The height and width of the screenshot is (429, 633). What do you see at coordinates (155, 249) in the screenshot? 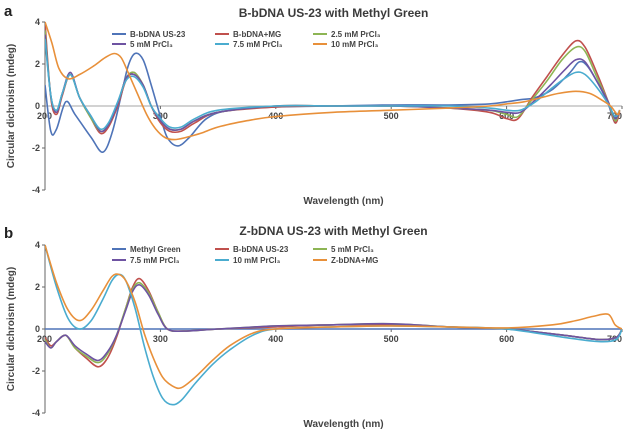
I see `legend-label: Methyl Green` at bounding box center [155, 249].